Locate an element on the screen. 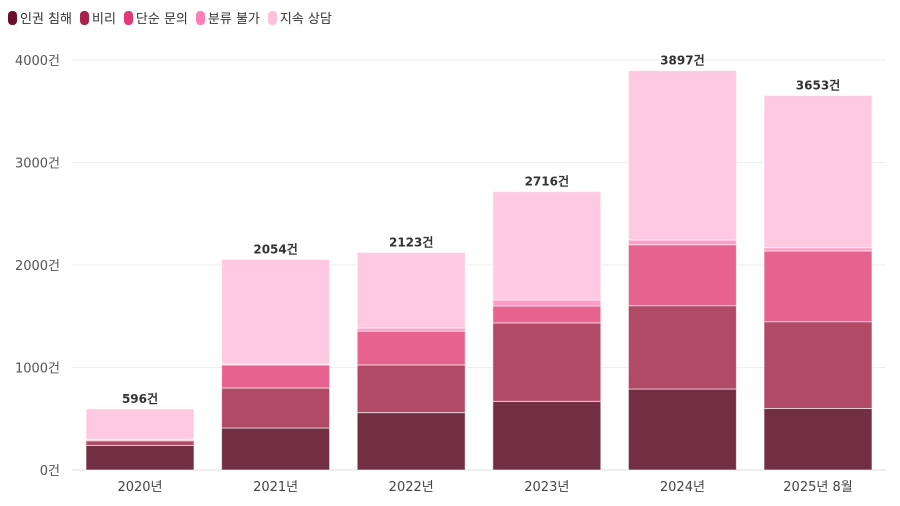 The image size is (900, 506). legend-label: 분류 불가 is located at coordinates (233, 19).